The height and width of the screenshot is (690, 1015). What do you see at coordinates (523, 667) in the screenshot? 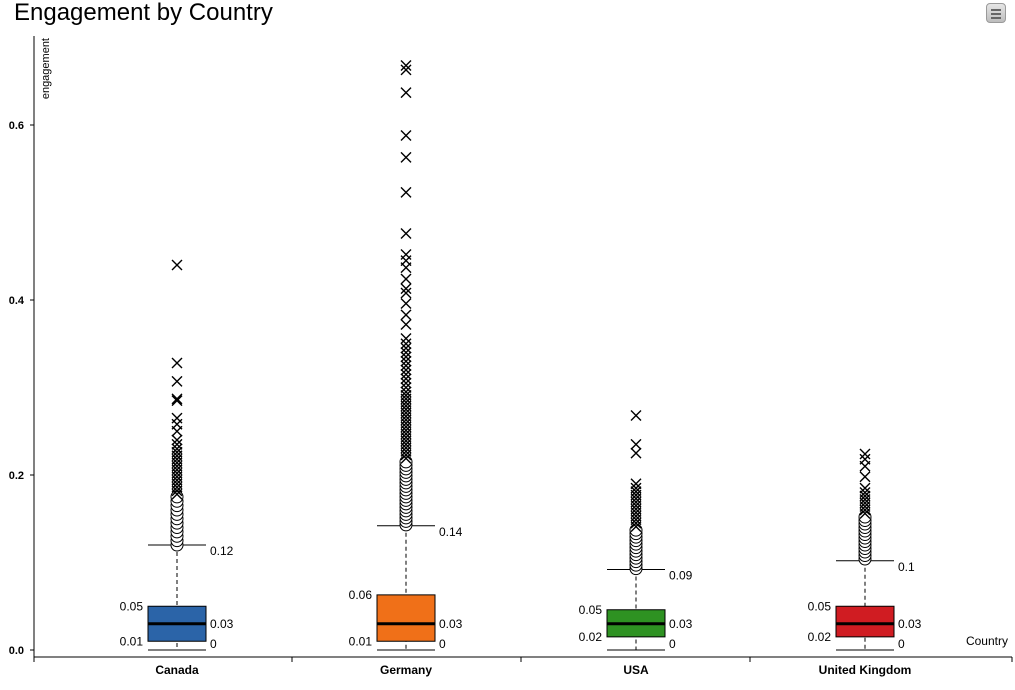
I see `x-ticks: Canada Germany USA United Kingdom` at bounding box center [523, 667].